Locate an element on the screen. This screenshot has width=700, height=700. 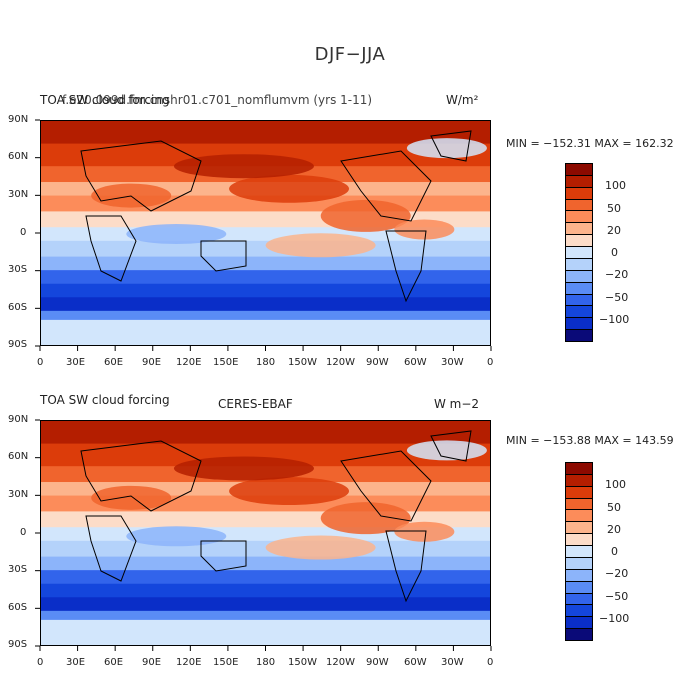
panel1-lon-label: 30W is located at coordinates (452, 362).